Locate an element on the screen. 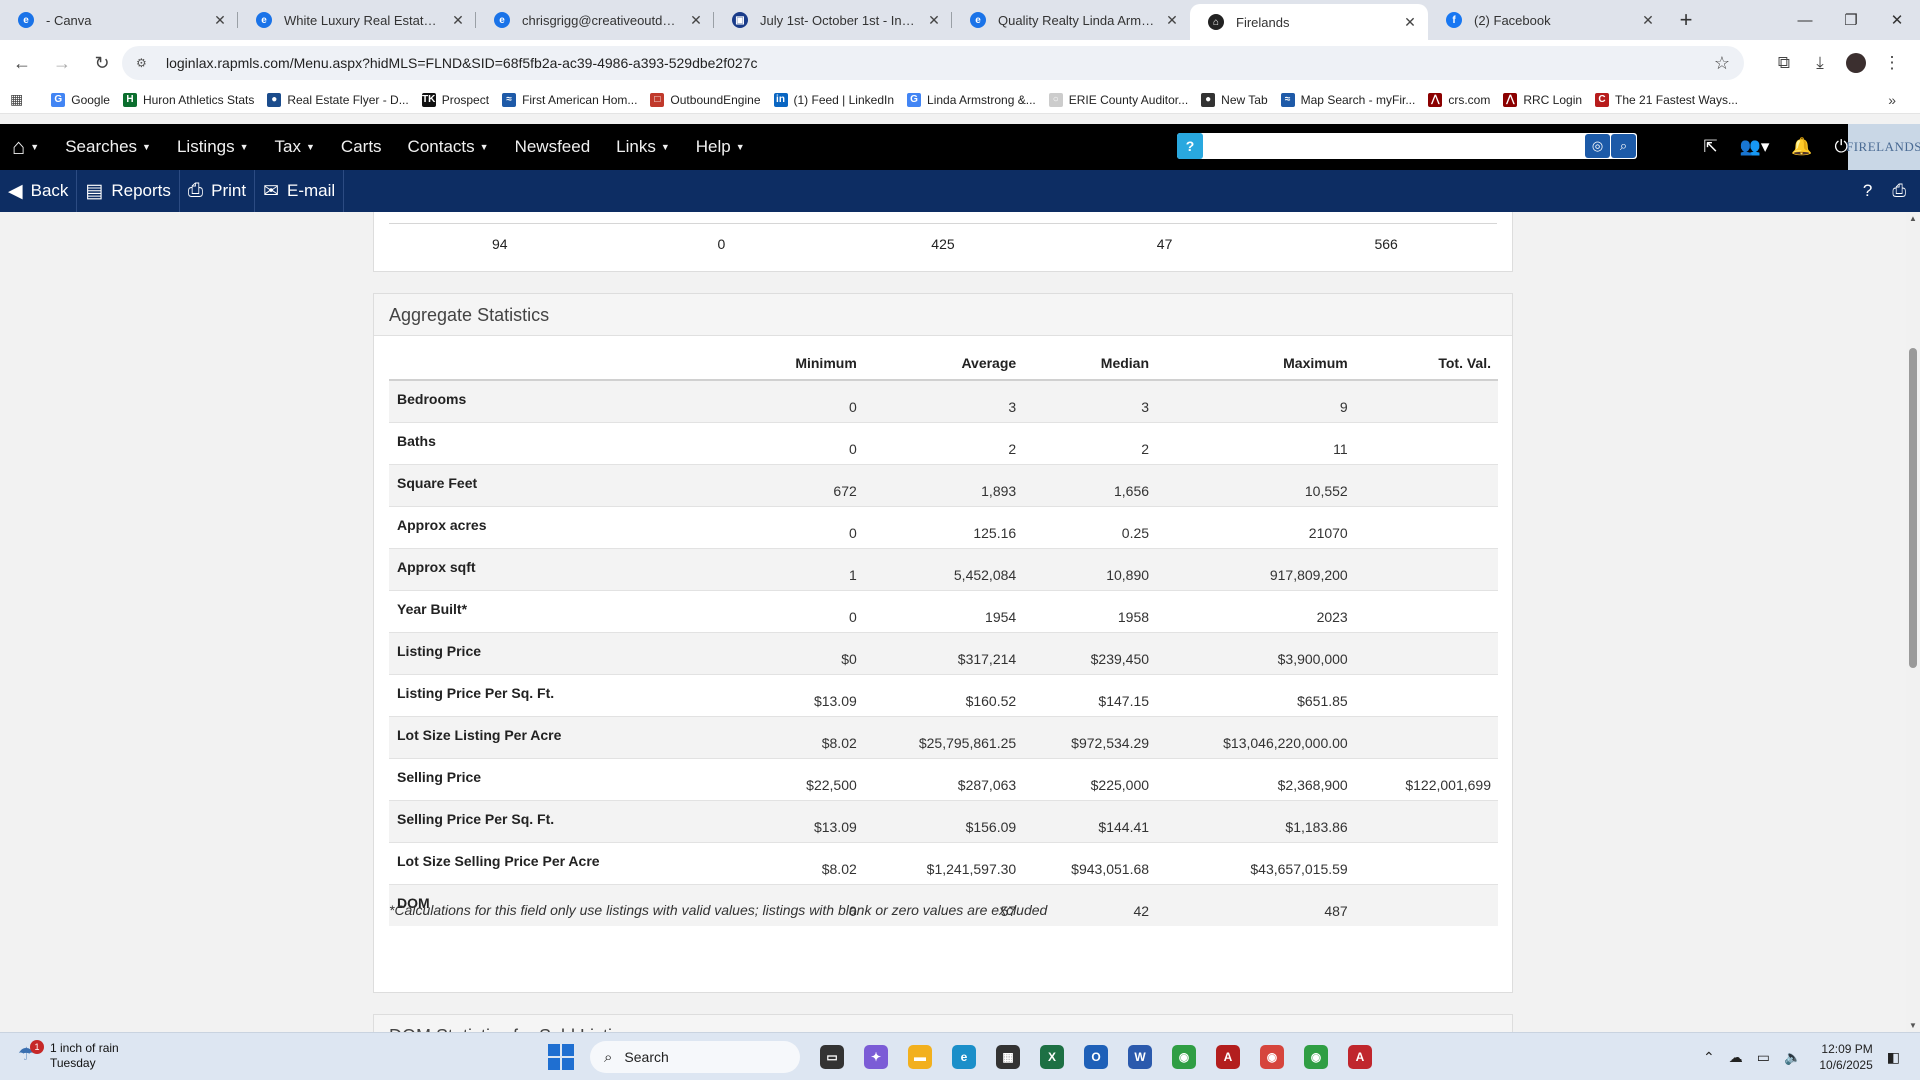 This screenshot has height=1080, width=1920. bookmark-item: TK Prospect is located at coordinates (455, 99).